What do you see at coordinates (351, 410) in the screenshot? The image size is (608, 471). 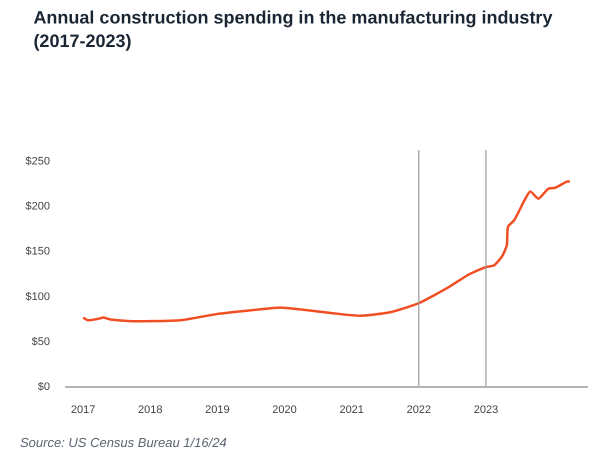 I see `x-tick-label: 2021` at bounding box center [351, 410].